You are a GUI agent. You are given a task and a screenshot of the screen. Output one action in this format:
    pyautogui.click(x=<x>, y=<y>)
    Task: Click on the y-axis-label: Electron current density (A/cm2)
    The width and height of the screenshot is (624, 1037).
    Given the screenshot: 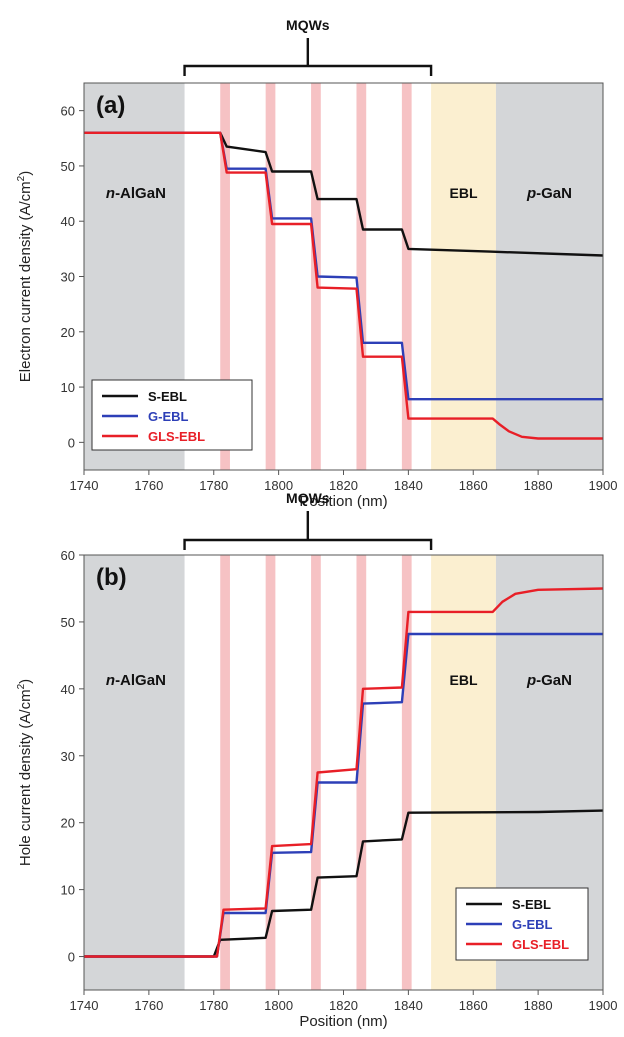 What is the action you would take?
    pyautogui.click(x=25, y=276)
    